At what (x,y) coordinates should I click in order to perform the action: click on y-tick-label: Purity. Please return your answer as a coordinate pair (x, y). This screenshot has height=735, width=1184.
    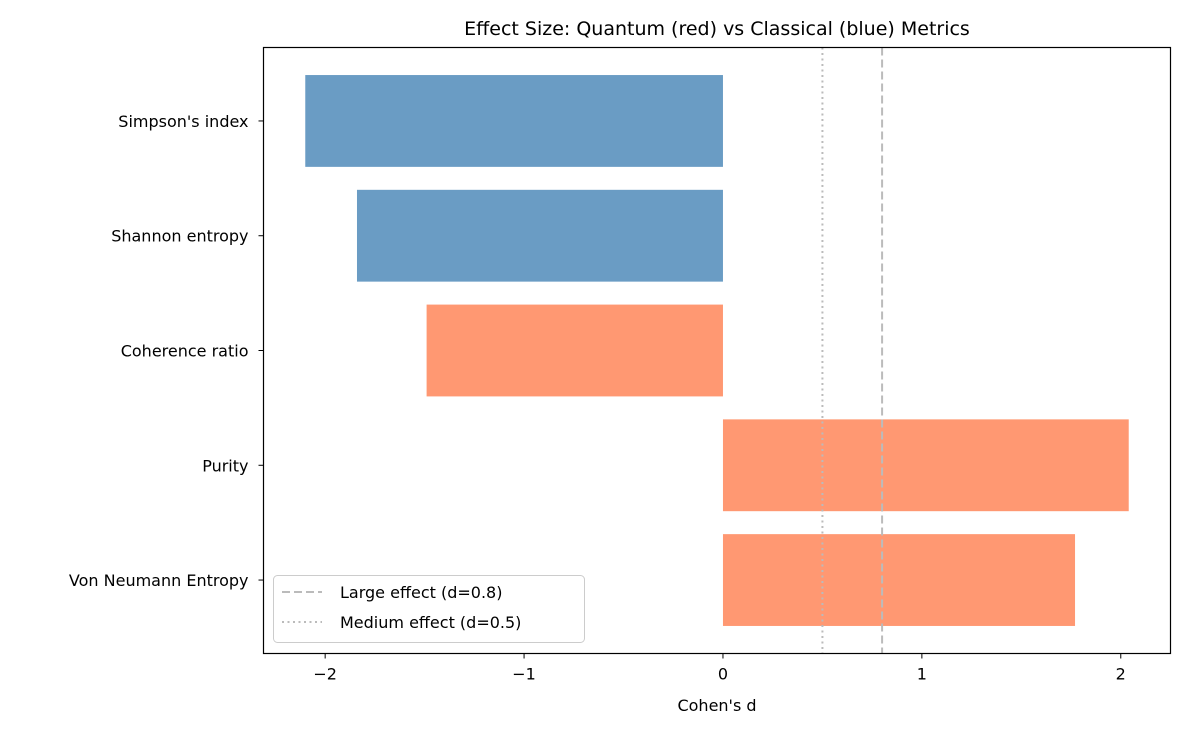
    Looking at the image, I should click on (225, 465).